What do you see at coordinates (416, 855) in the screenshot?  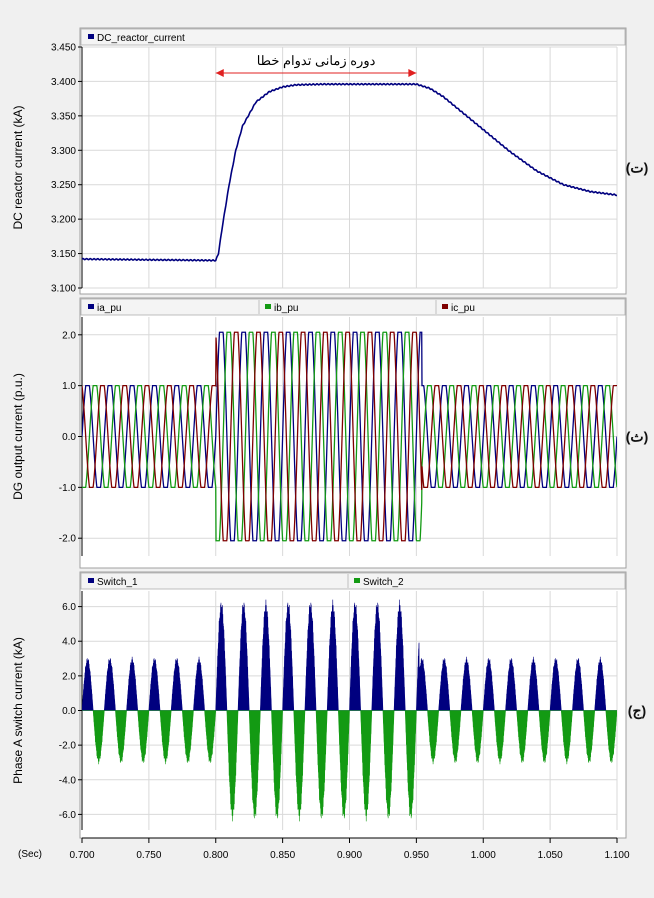 I see `x-tick-label: 0.950` at bounding box center [416, 855].